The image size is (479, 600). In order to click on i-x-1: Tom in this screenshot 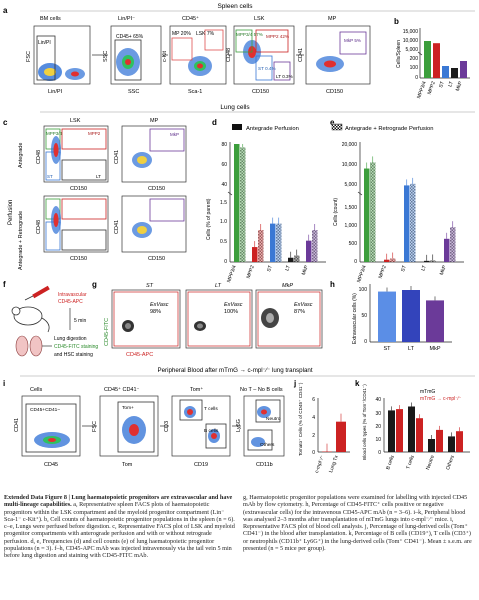, I will do `click(127, 465)`.